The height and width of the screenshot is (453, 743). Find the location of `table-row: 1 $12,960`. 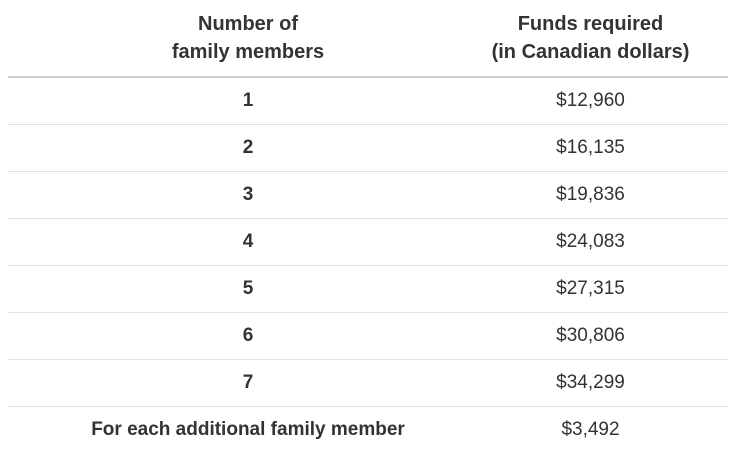

table-row: 1 $12,960 is located at coordinates (368, 101).